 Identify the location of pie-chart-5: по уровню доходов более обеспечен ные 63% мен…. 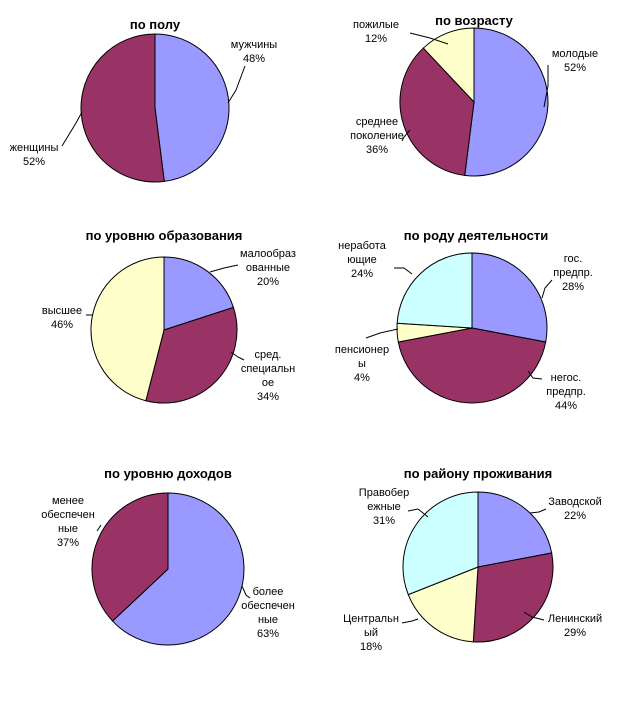
(168, 556).